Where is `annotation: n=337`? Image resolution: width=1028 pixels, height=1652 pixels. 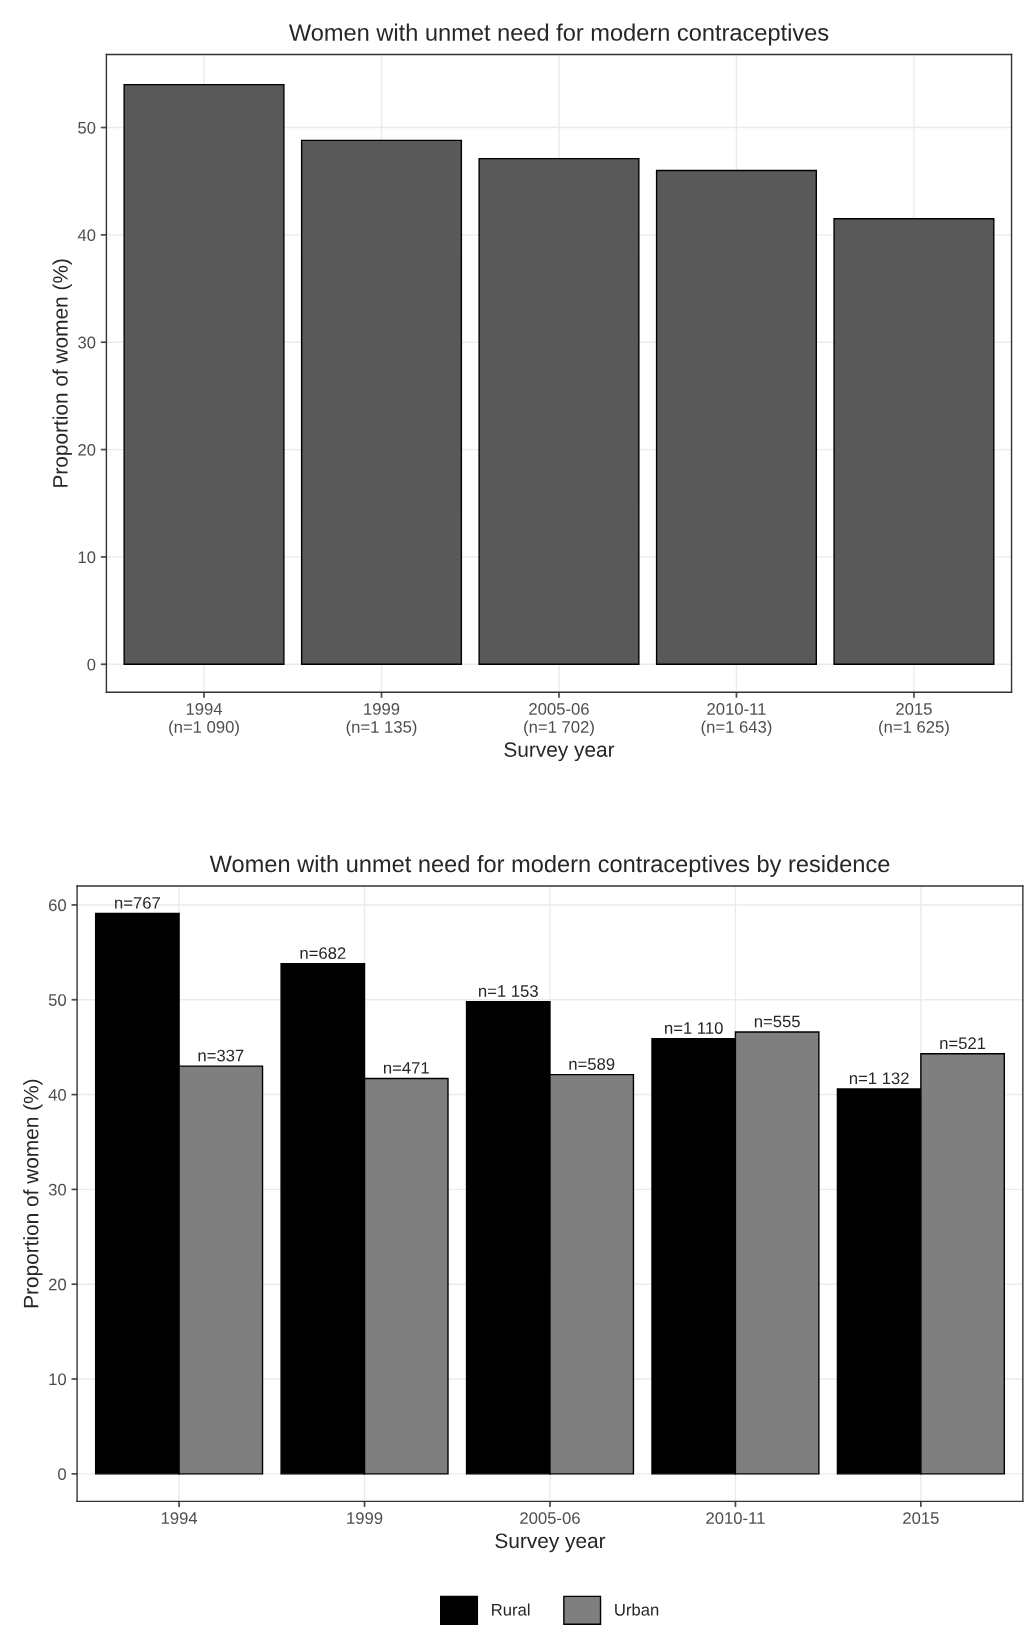
annotation: n=337 is located at coordinates (221, 1055).